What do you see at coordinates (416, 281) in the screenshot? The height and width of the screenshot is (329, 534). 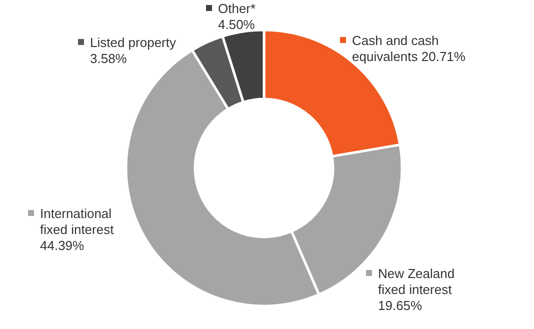 I see `legend-label: New Zealand fixed interest` at bounding box center [416, 281].